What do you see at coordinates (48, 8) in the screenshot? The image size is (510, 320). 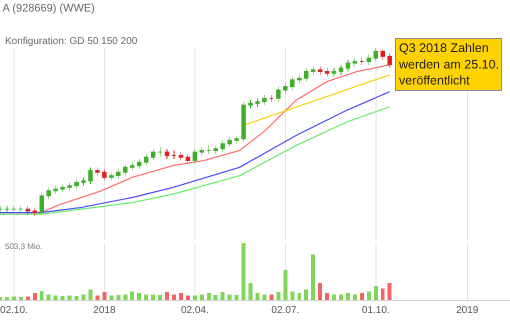 I see `chart-title: A (928669) (WWE)` at bounding box center [48, 8].